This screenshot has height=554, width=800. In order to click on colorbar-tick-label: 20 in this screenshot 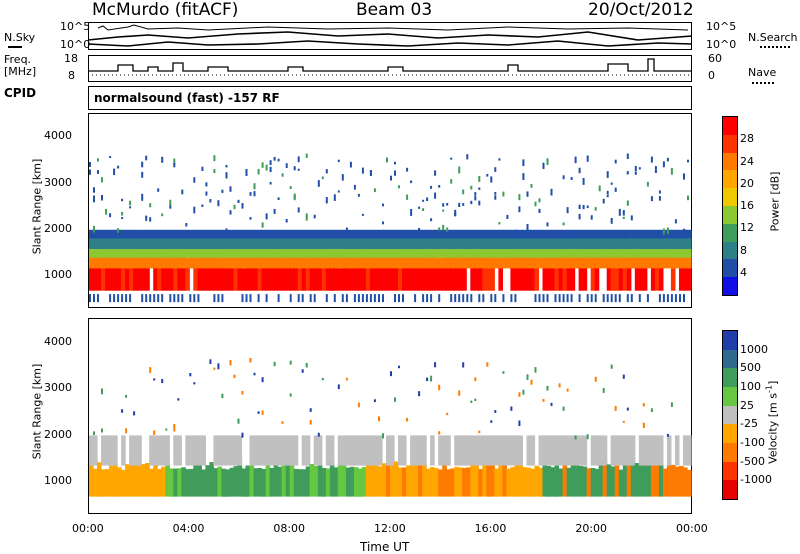, I will do `click(747, 183)`.